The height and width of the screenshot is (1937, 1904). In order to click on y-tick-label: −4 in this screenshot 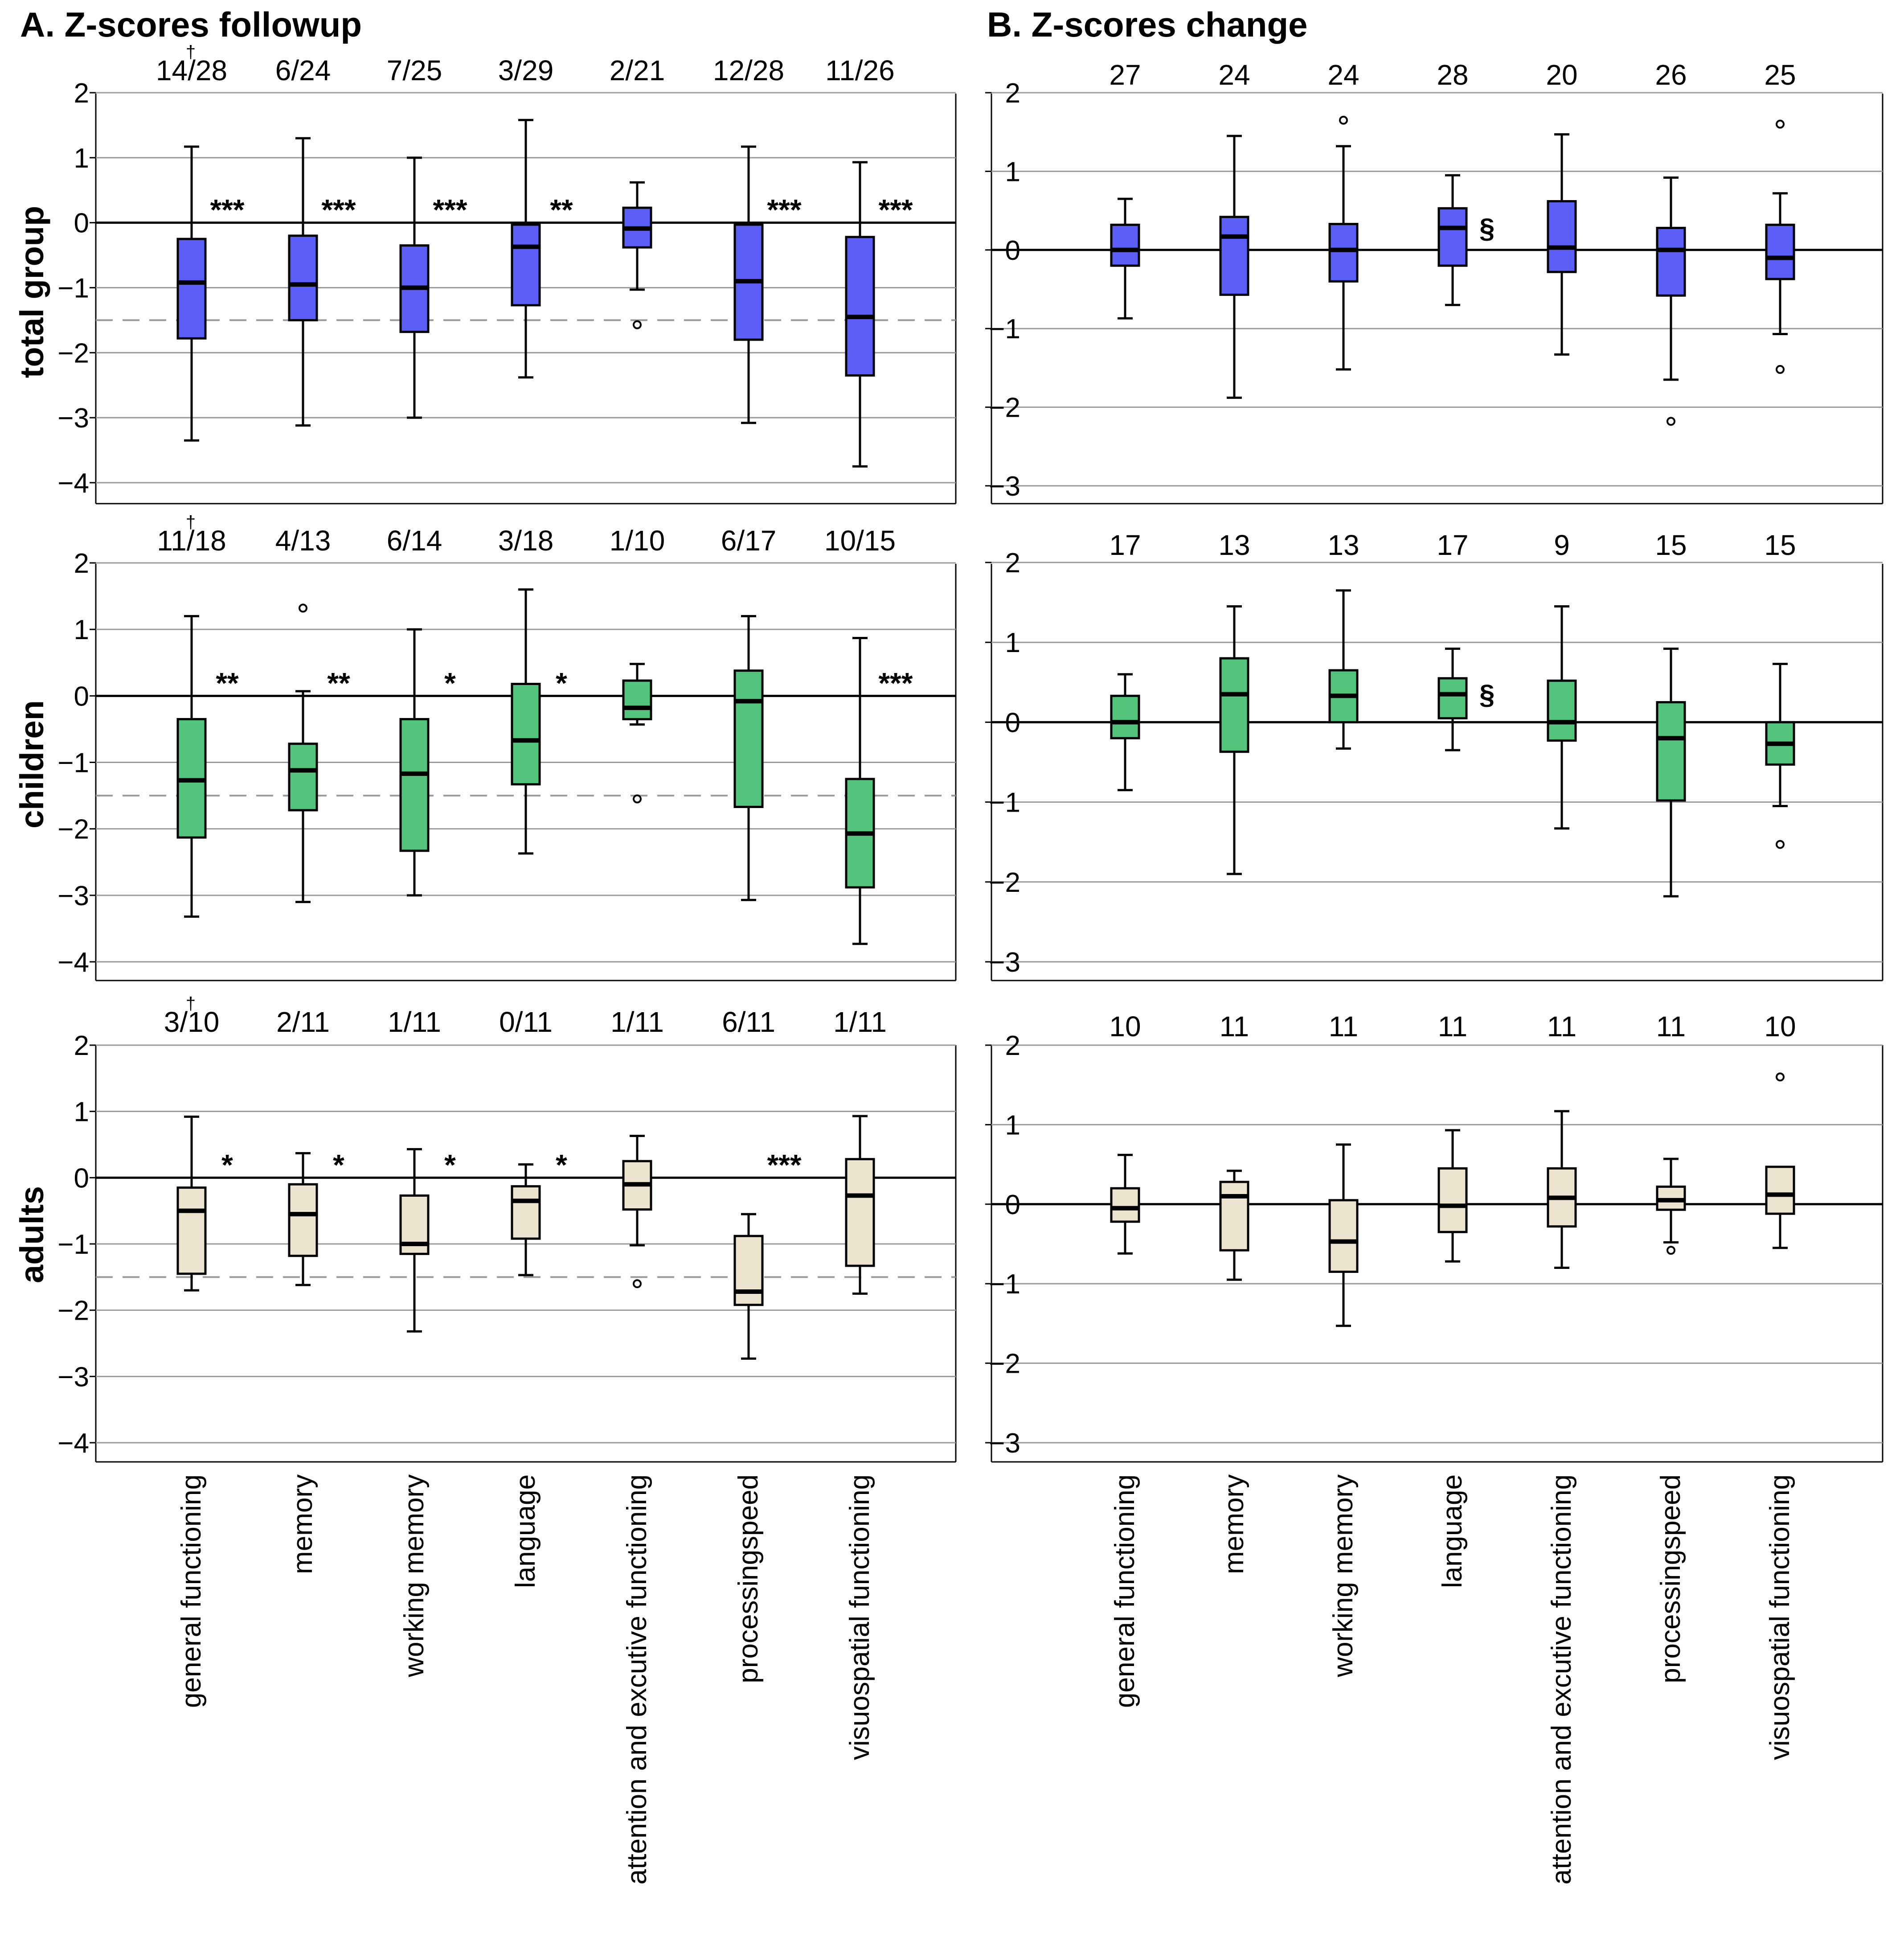, I will do `click(73, 1443)`.